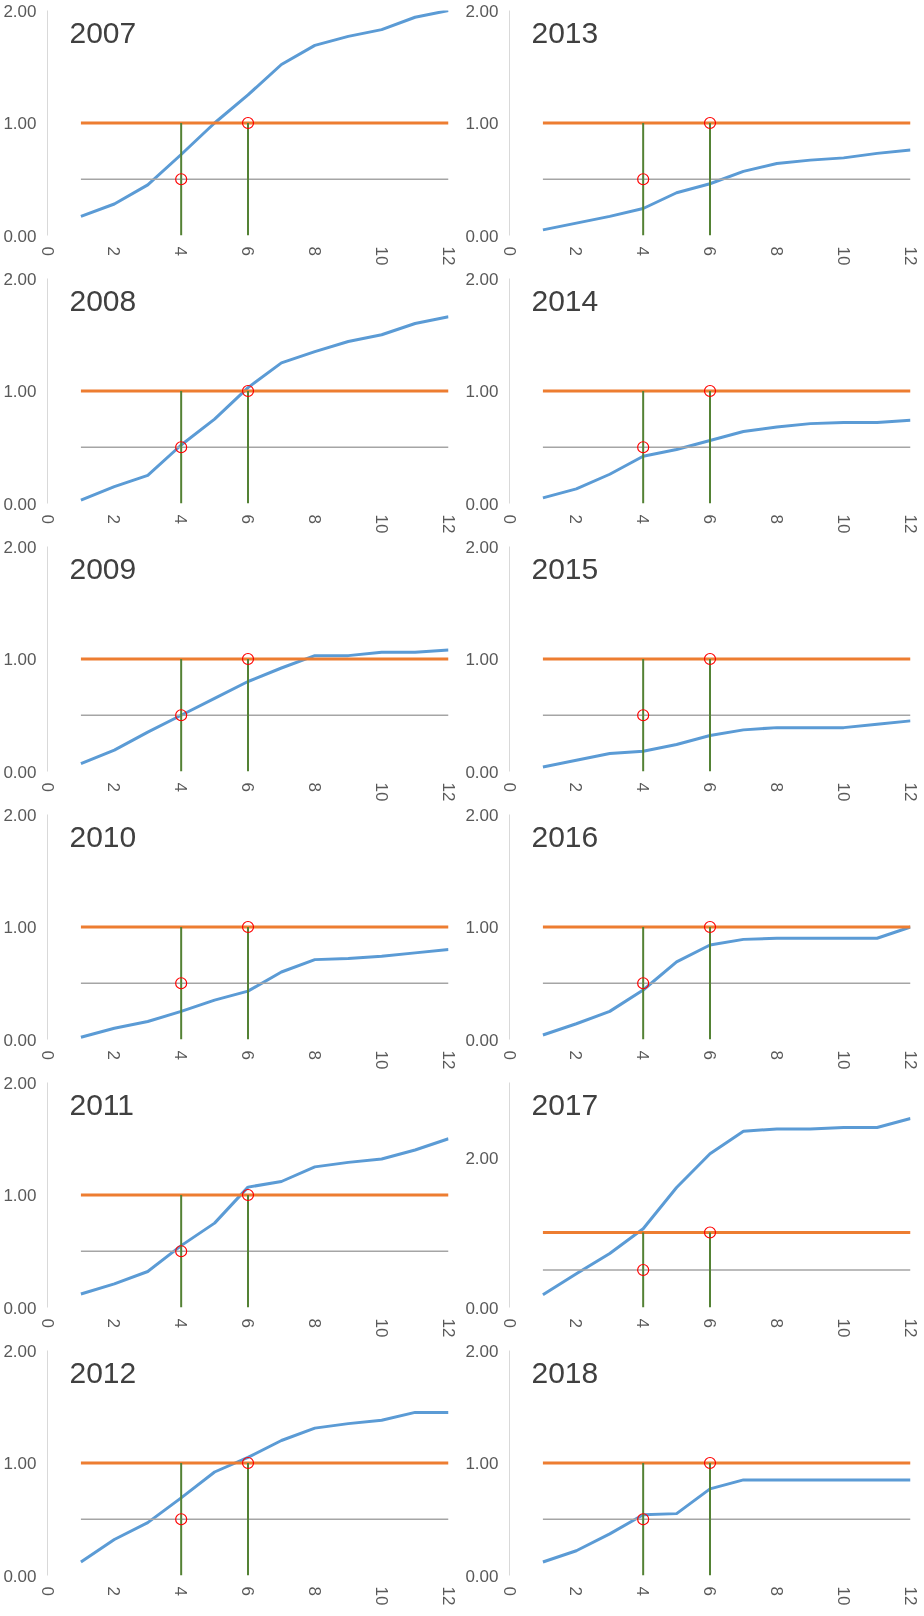 The width and height of the screenshot is (924, 1616). Describe the element at coordinates (103, 568) in the screenshot. I see `chart-title: 2009` at that location.